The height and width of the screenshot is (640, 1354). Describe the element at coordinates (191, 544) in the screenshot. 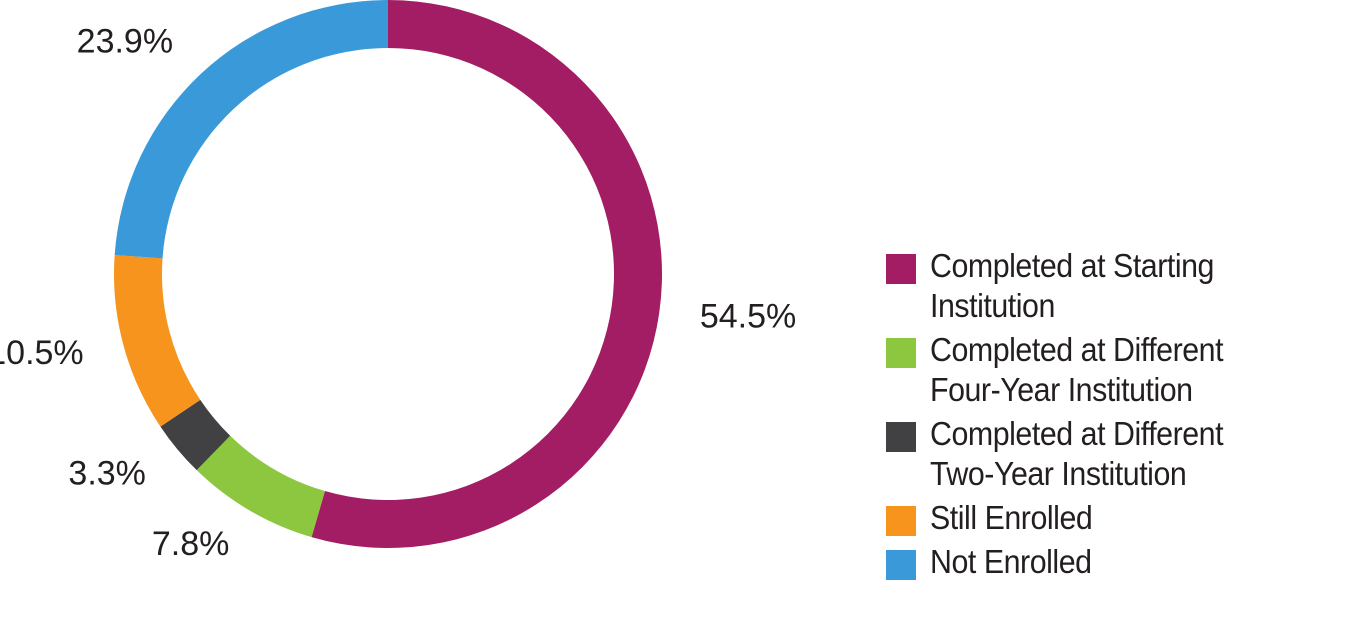

I see `donut-data-label: 7.8%` at that location.